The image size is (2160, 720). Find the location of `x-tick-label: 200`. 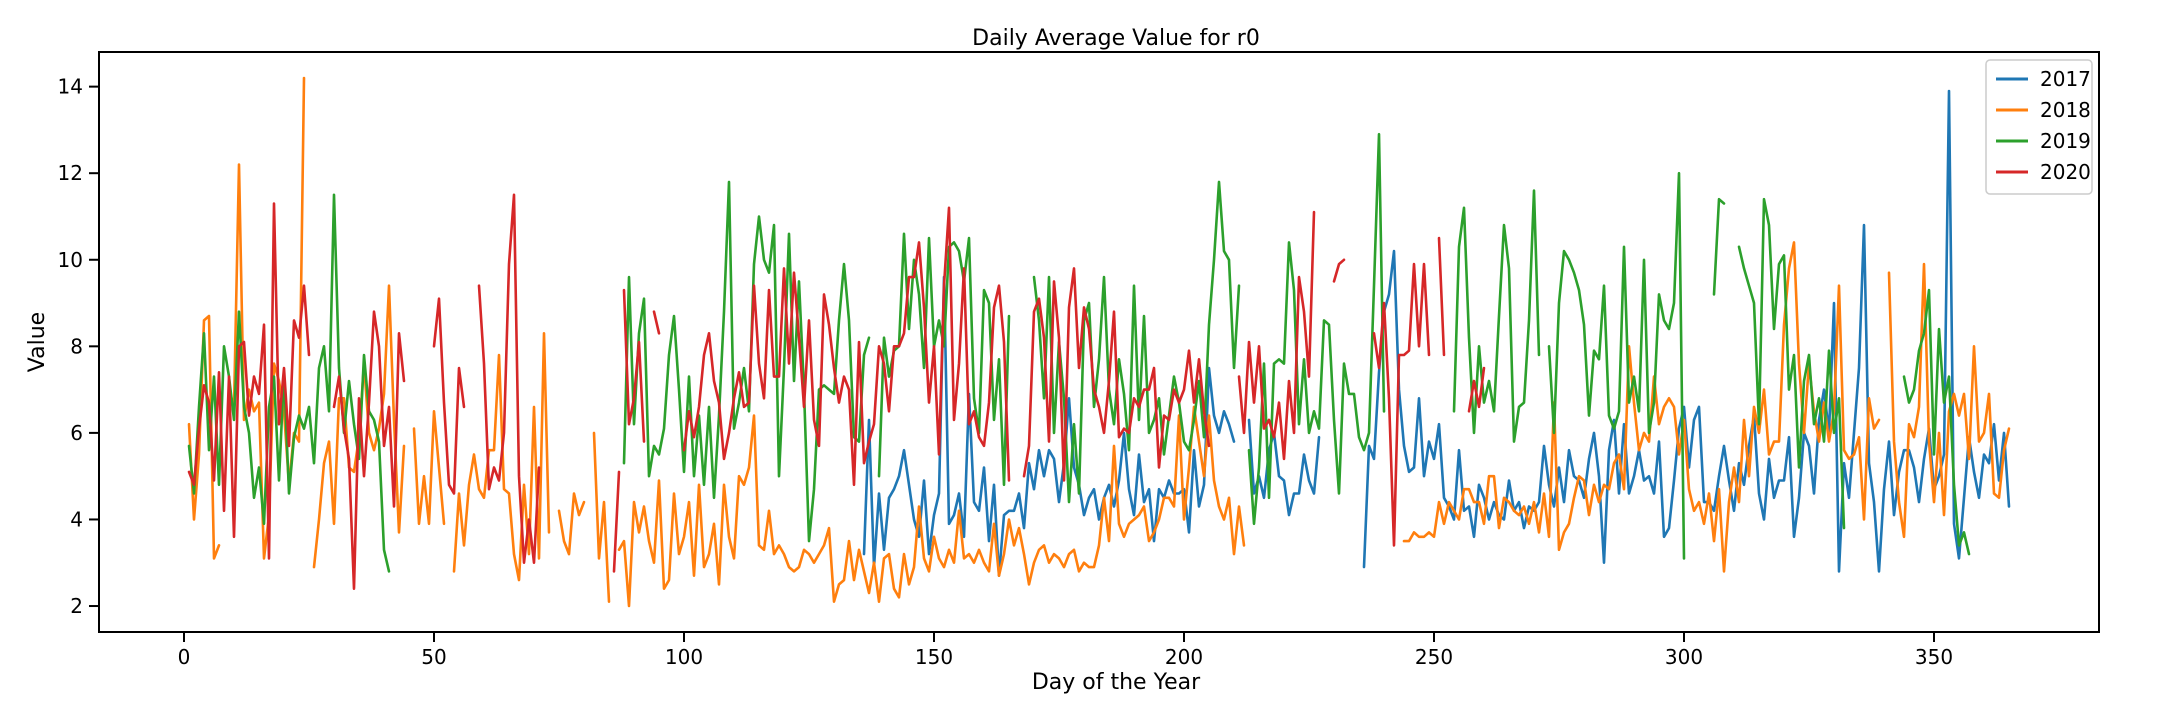

x-tick-label: 200 is located at coordinates (1184, 657).